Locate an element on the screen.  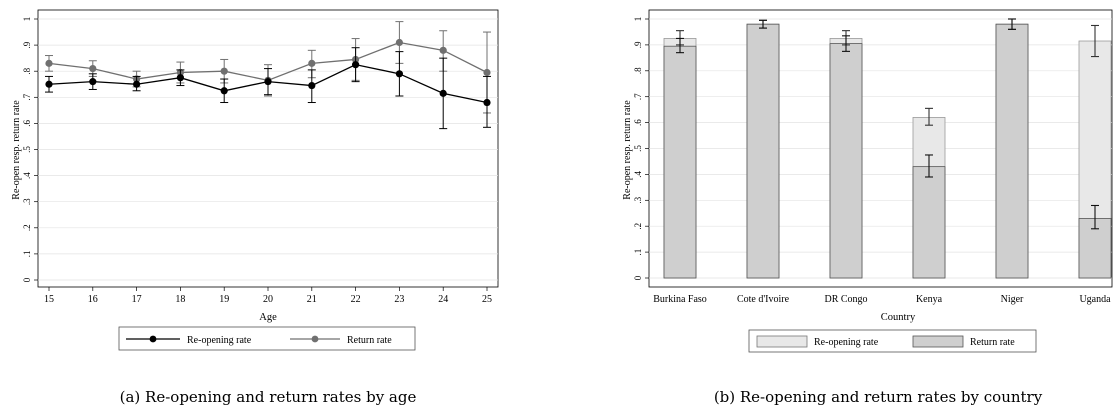
chart-a-legend-marker-return is located at coordinates (315, 339).